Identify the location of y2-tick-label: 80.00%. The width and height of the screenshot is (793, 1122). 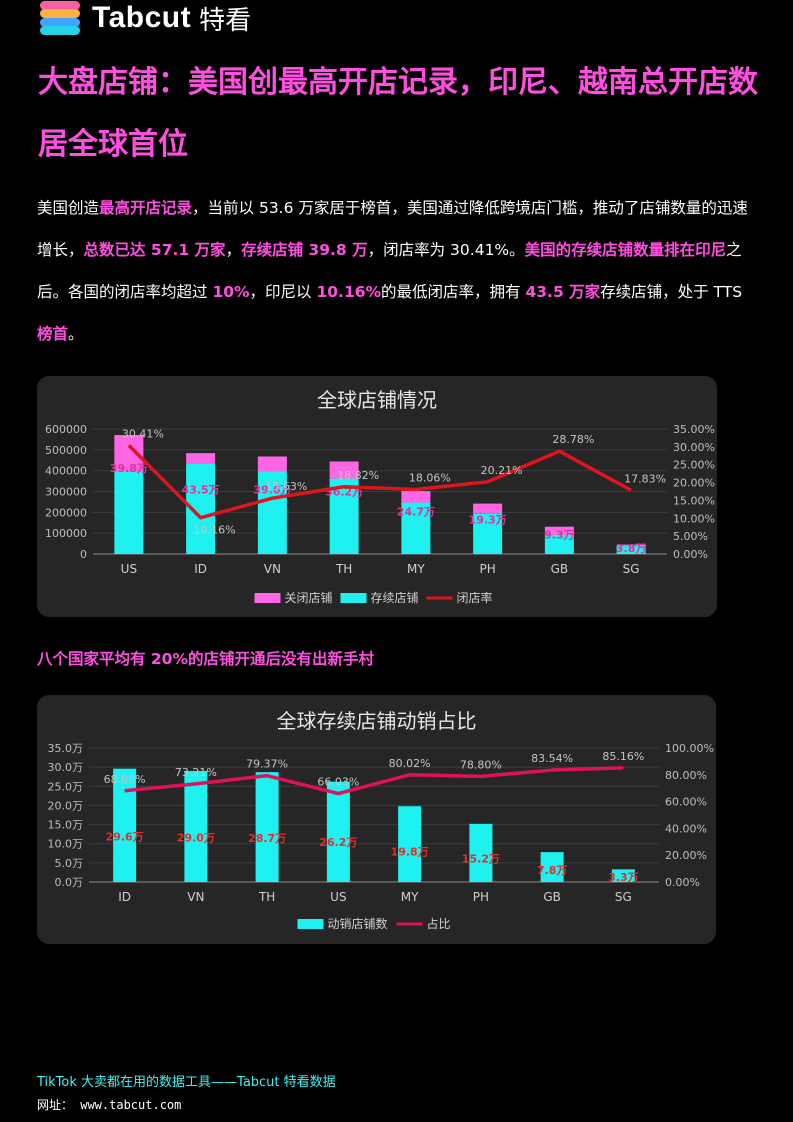
(686, 775).